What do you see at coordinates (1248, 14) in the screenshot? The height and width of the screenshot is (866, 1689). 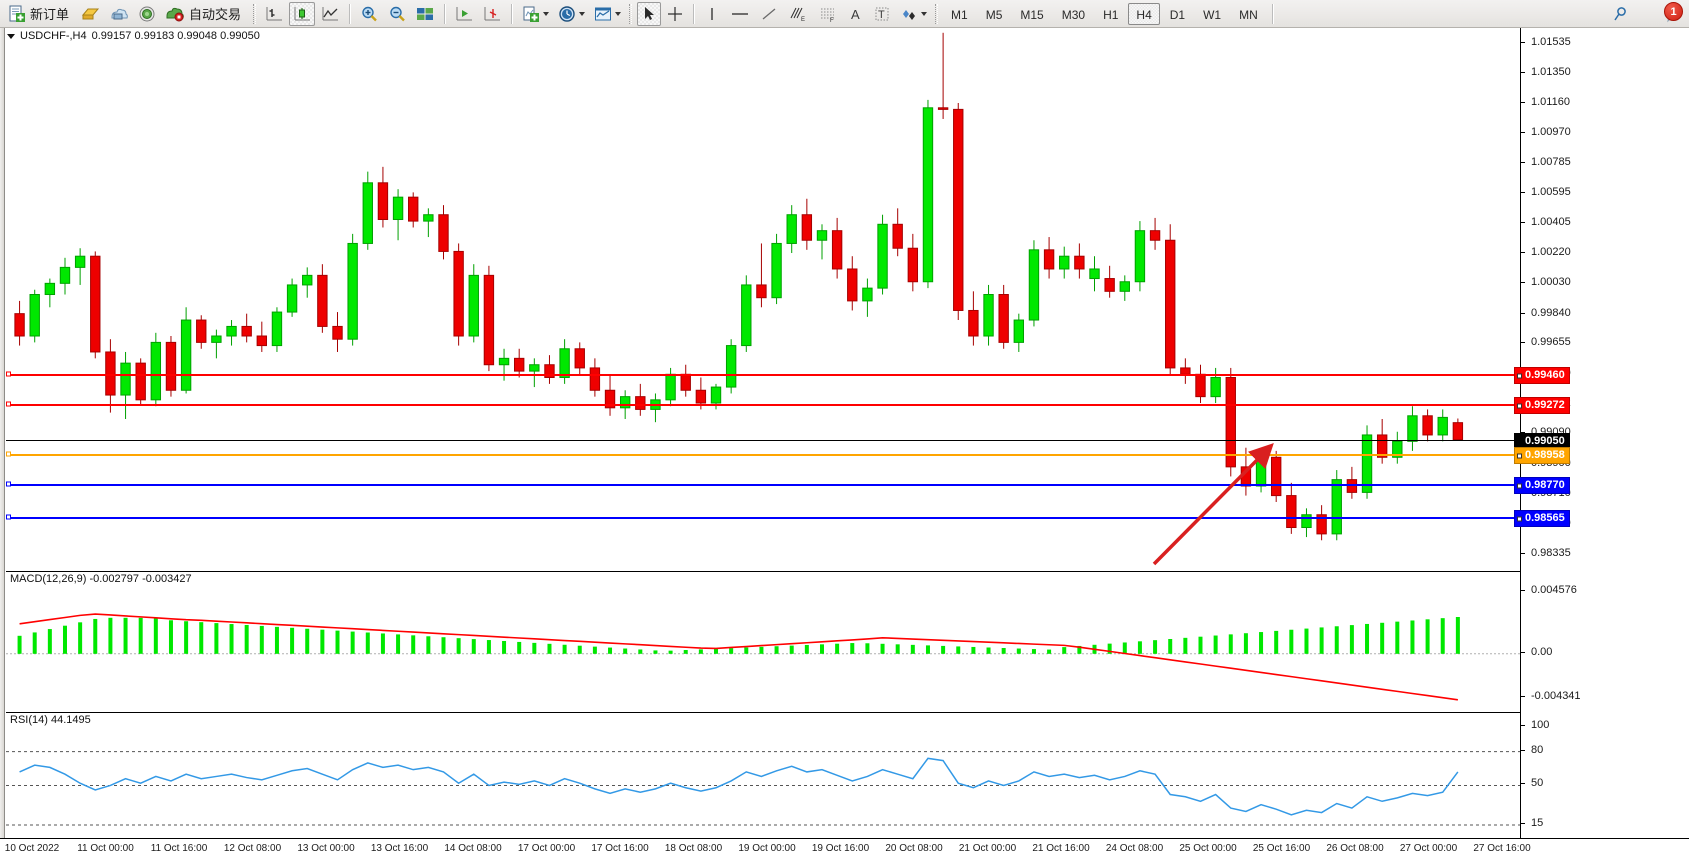 I see `timeframe-mn: MN` at bounding box center [1248, 14].